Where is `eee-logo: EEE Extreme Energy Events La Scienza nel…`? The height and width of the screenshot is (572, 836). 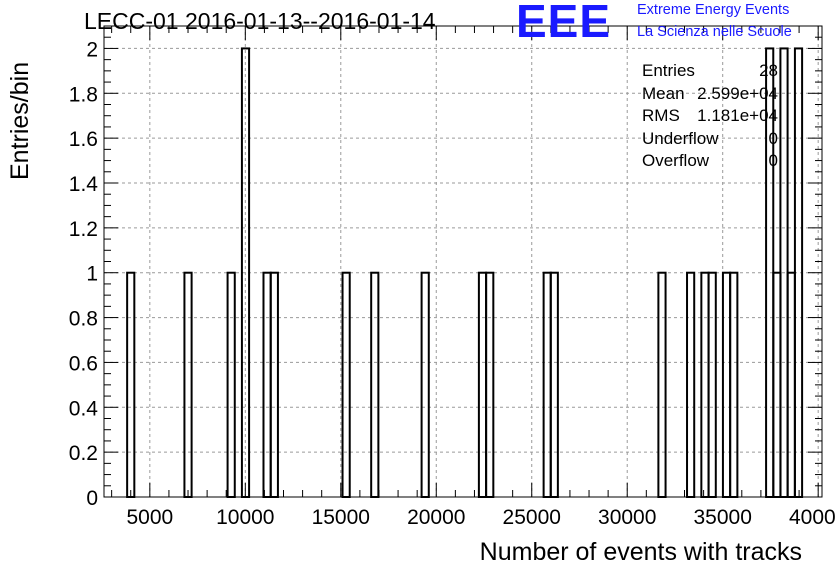 eee-logo: EEE Extreme Energy Events La Scienza nel… is located at coordinates (676, 23).